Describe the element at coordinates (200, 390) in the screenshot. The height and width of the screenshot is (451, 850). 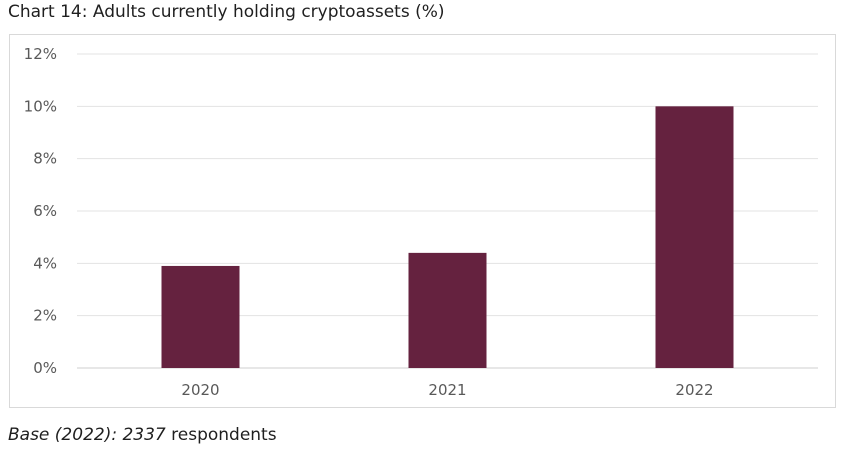
I see `x-tick-label: 2020` at that location.